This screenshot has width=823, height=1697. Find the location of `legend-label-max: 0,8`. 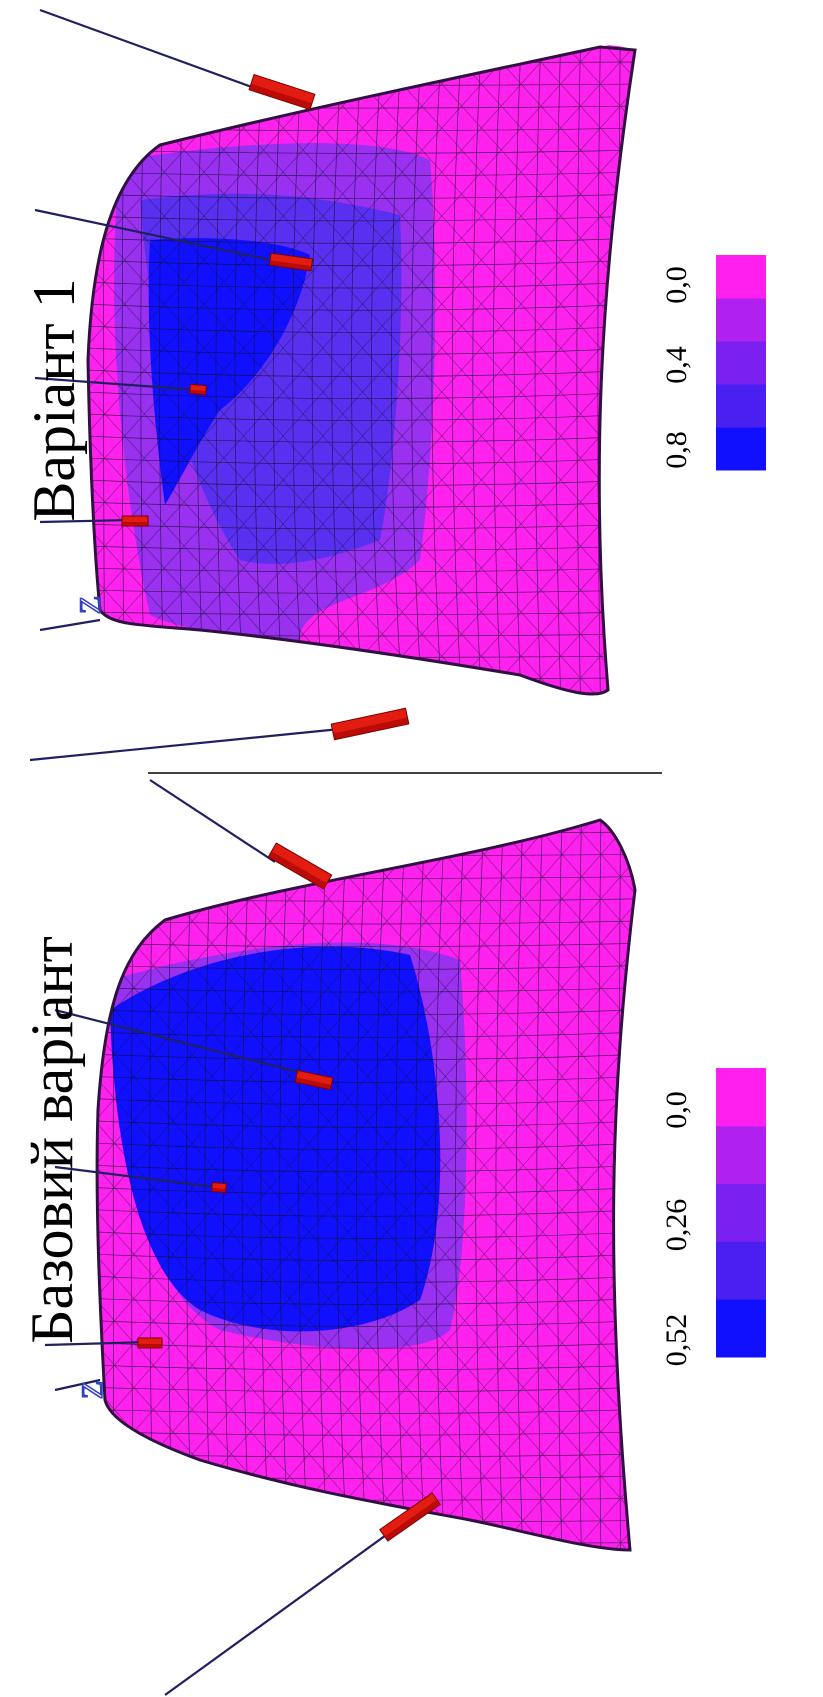

legend-label-max: 0,8 is located at coordinates (676, 450).